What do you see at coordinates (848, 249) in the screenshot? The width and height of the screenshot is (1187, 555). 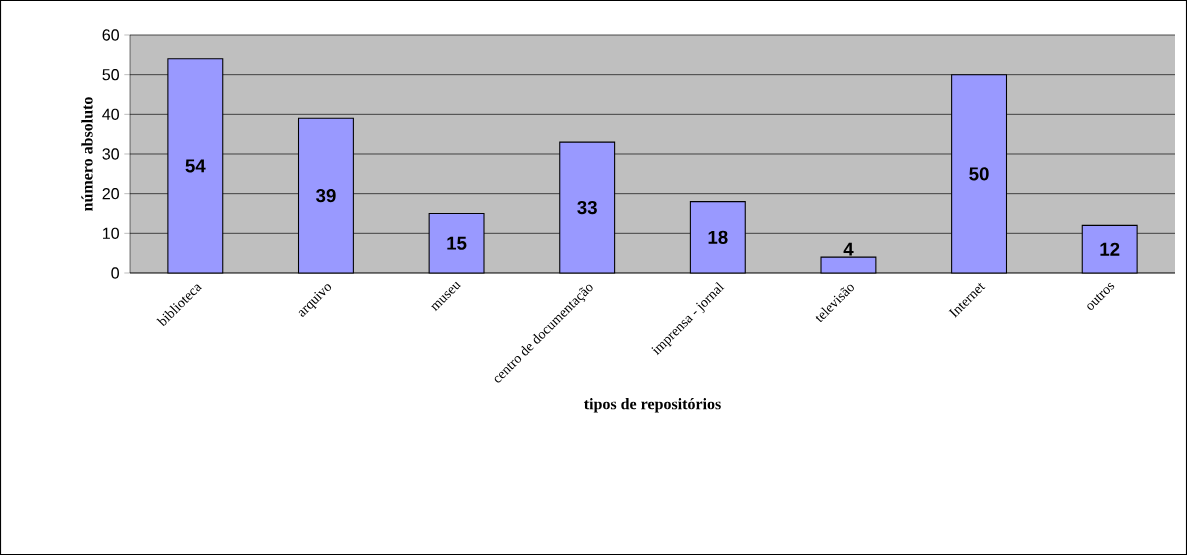 I see `data-label: 4` at bounding box center [848, 249].